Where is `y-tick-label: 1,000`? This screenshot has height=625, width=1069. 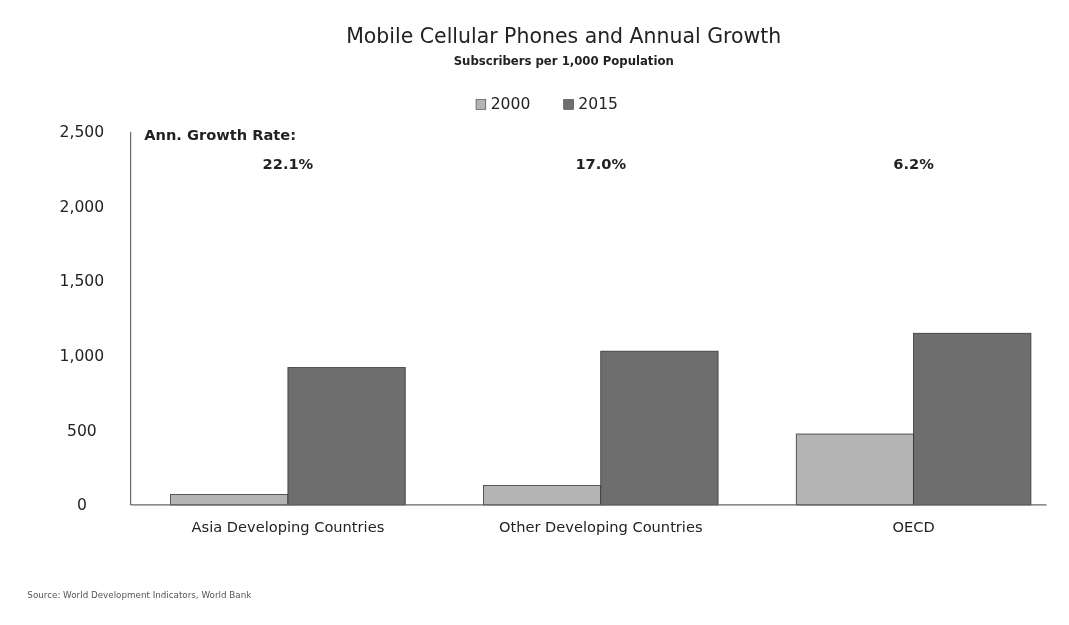
y-tick-label: 1,000 is located at coordinates (82, 356).